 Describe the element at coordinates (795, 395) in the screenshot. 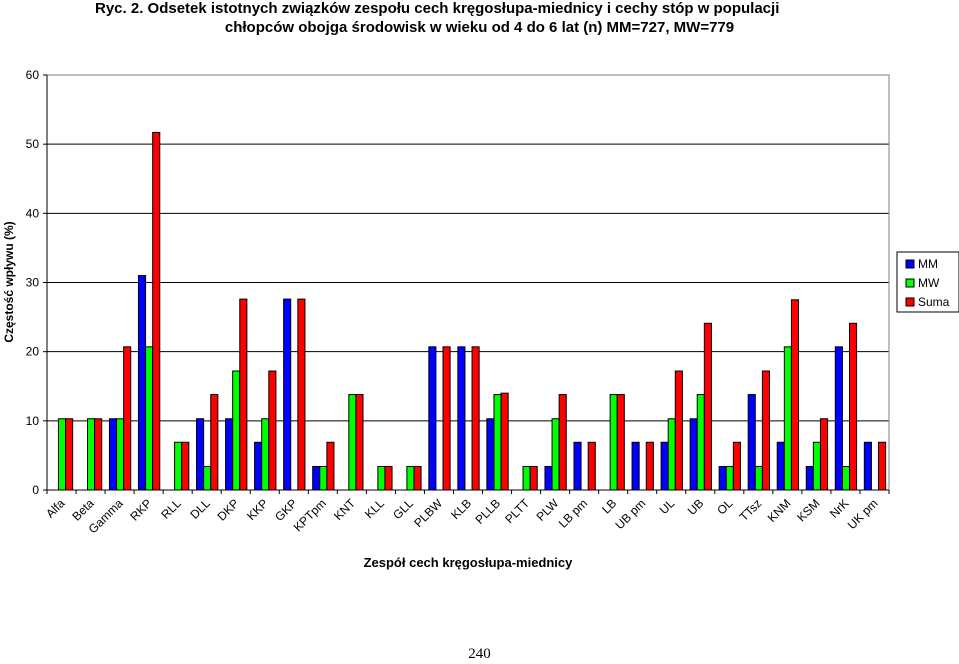

I see `bar-suma-knm` at that location.